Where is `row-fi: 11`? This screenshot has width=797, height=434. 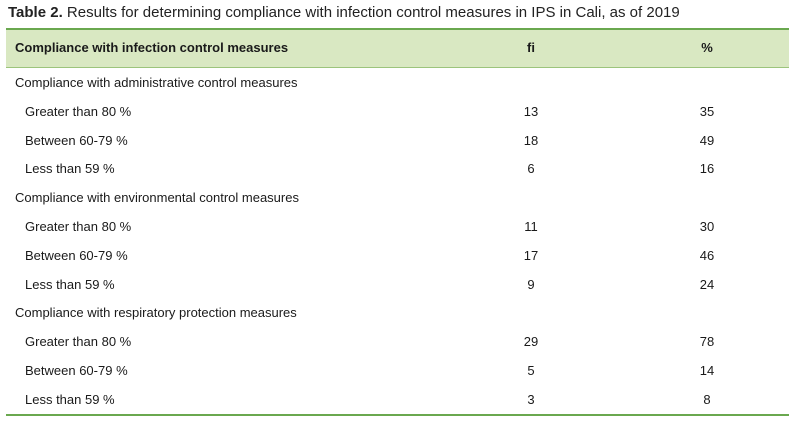
row-fi: 11 is located at coordinates (531, 226).